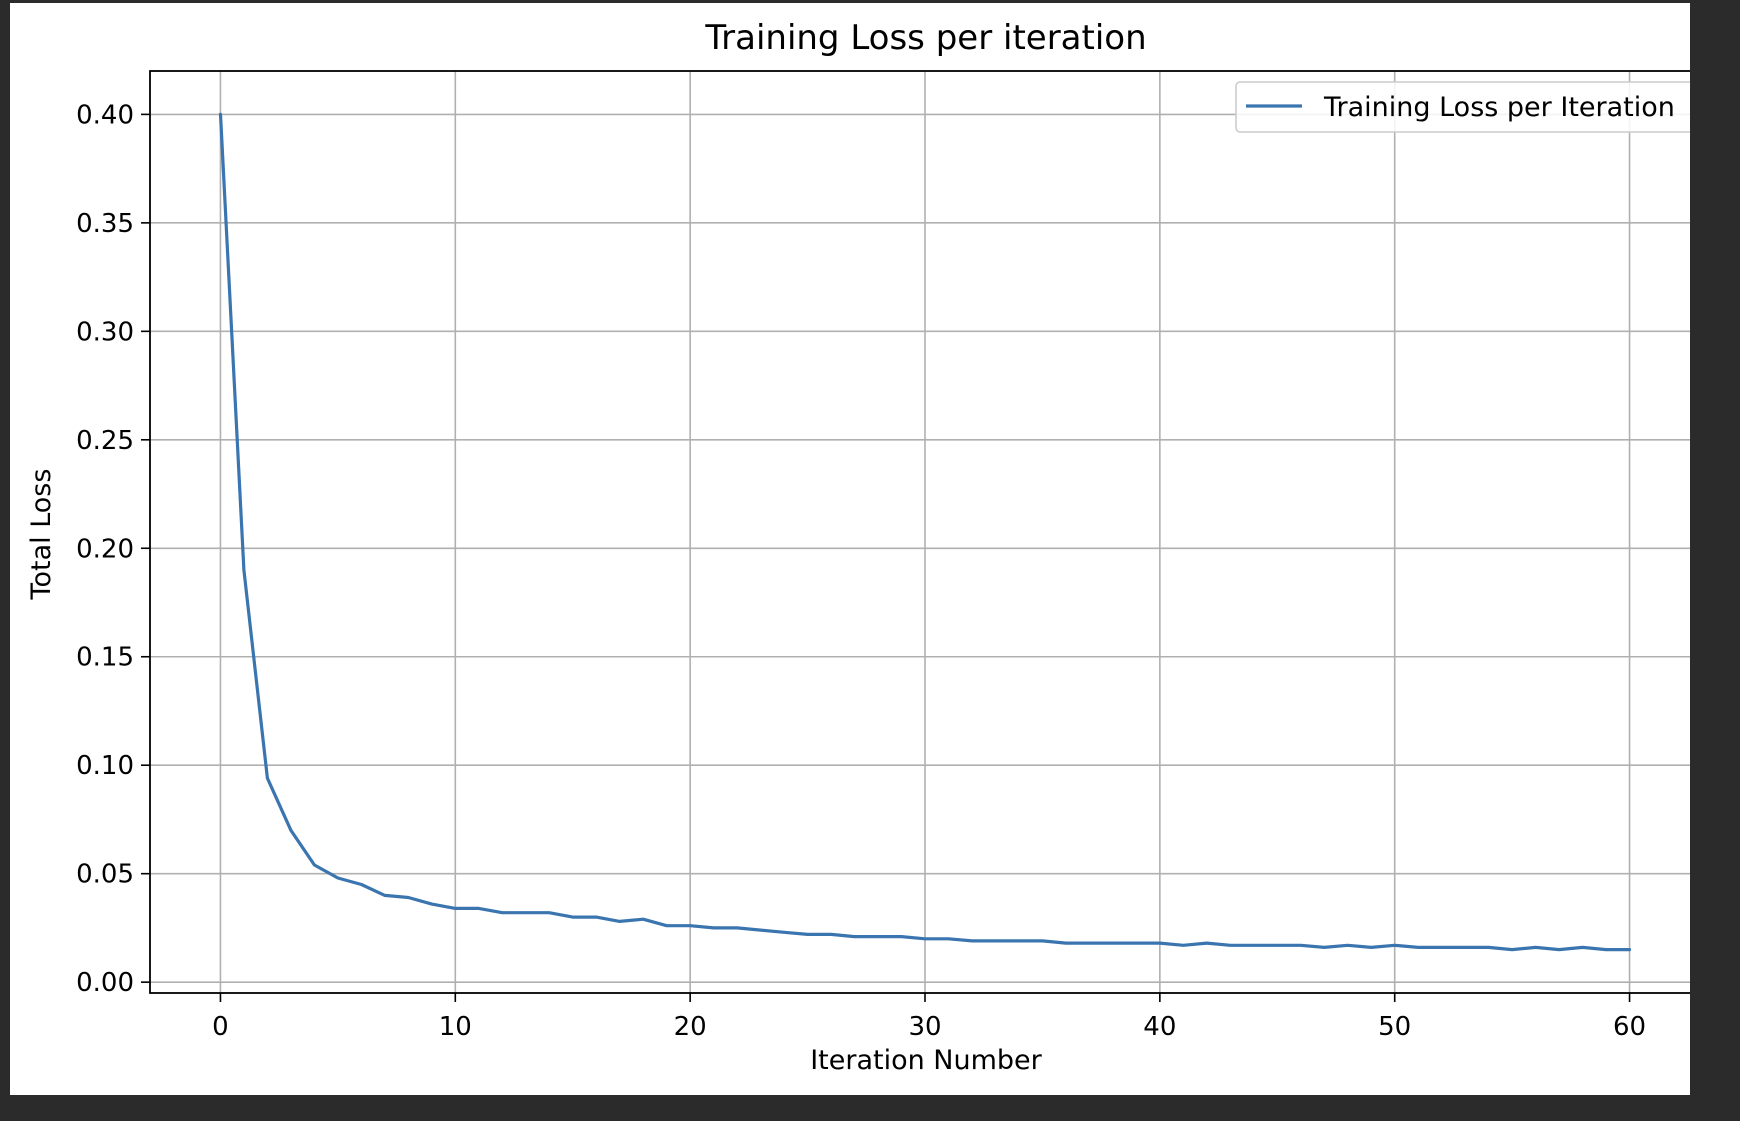 The height and width of the screenshot is (1121, 1740). Describe the element at coordinates (925, 38) in the screenshot. I see `chart-title: Training Loss per iteration` at that location.